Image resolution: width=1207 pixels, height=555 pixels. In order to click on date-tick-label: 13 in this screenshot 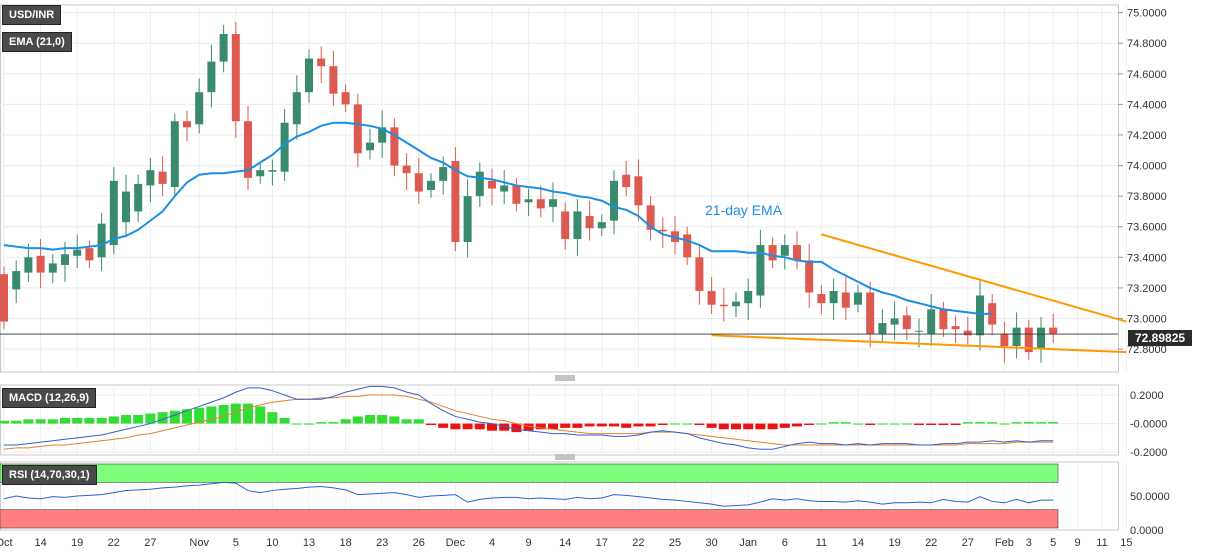, I will do `click(309, 543)`.